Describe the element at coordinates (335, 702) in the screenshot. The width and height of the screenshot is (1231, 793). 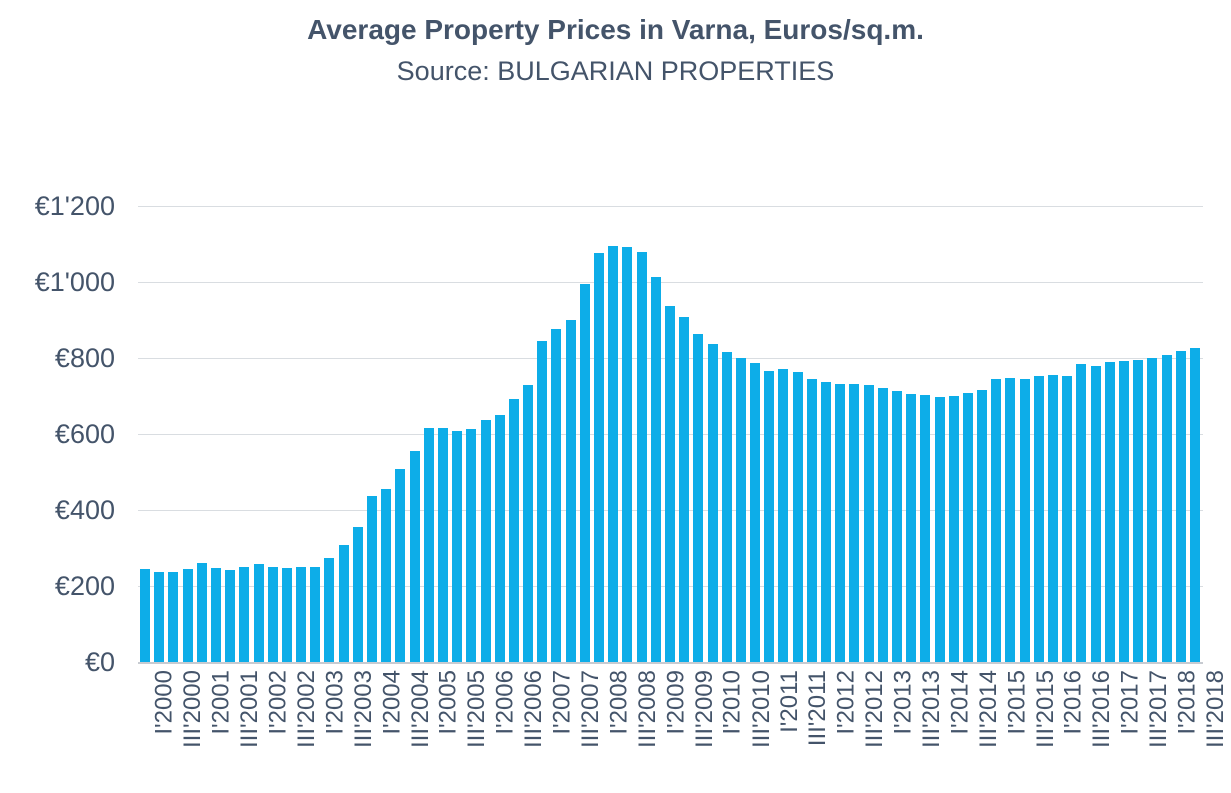
I see `x-axis-tick-label: I'2003` at that location.